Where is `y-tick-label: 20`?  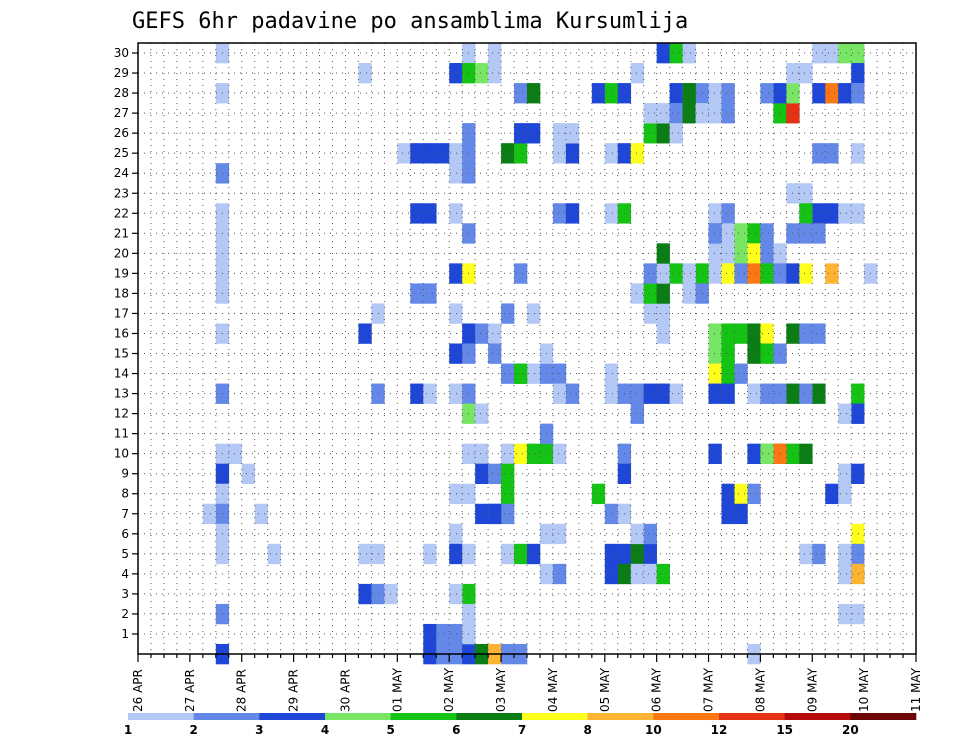 y-tick-label: 20 is located at coordinates (121, 253).